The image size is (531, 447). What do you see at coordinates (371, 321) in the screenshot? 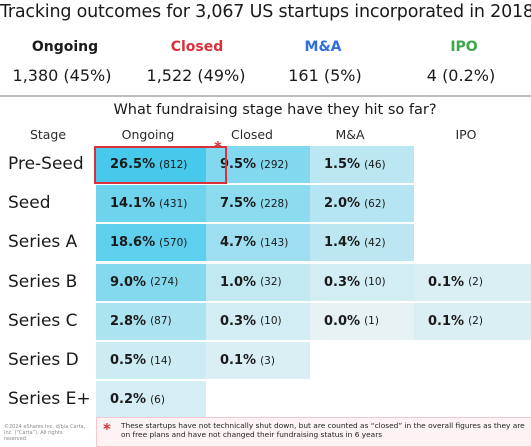
I see `cell-count: (1)` at bounding box center [371, 321].